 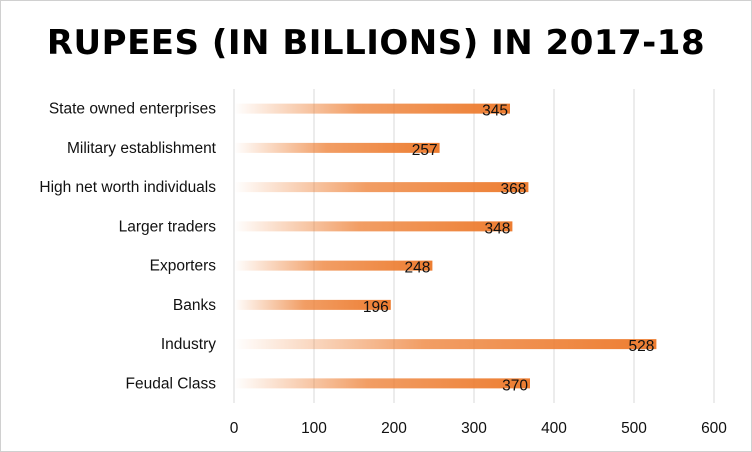 What do you see at coordinates (376, 43) in the screenshot?
I see `chart-title: RUPEES (IN BILLIONS) IN 2017-18` at bounding box center [376, 43].